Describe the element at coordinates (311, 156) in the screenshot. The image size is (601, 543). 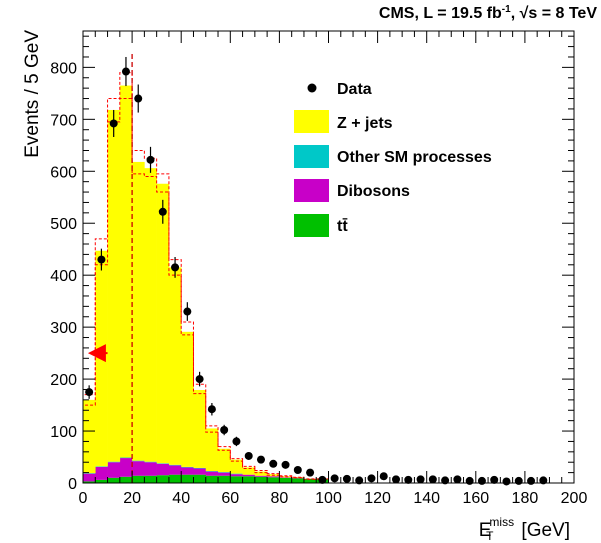
I see `legend-other-sm-swatch` at that location.